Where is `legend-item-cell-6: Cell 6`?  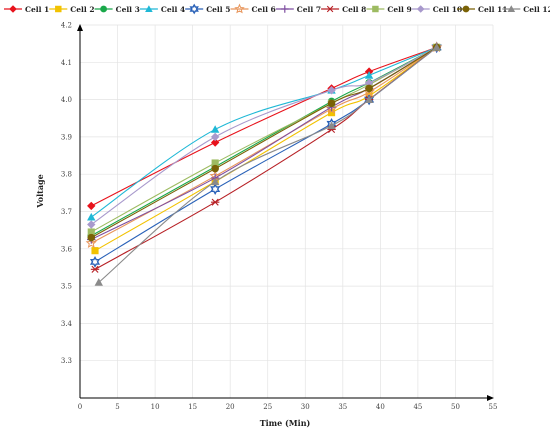
legend-item-cell-6: Cell 6 is located at coordinates (253, 8).